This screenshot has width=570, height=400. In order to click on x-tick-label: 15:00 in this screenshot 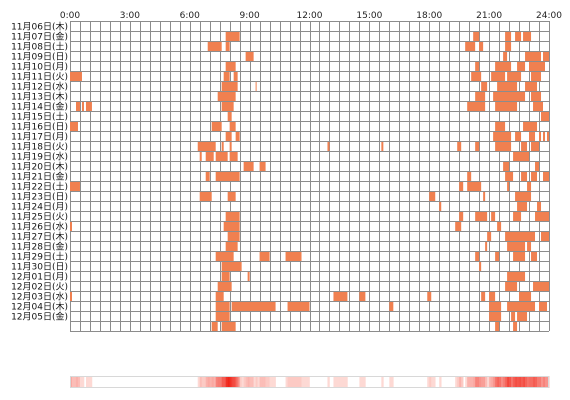, I will do `click(369, 16)`.